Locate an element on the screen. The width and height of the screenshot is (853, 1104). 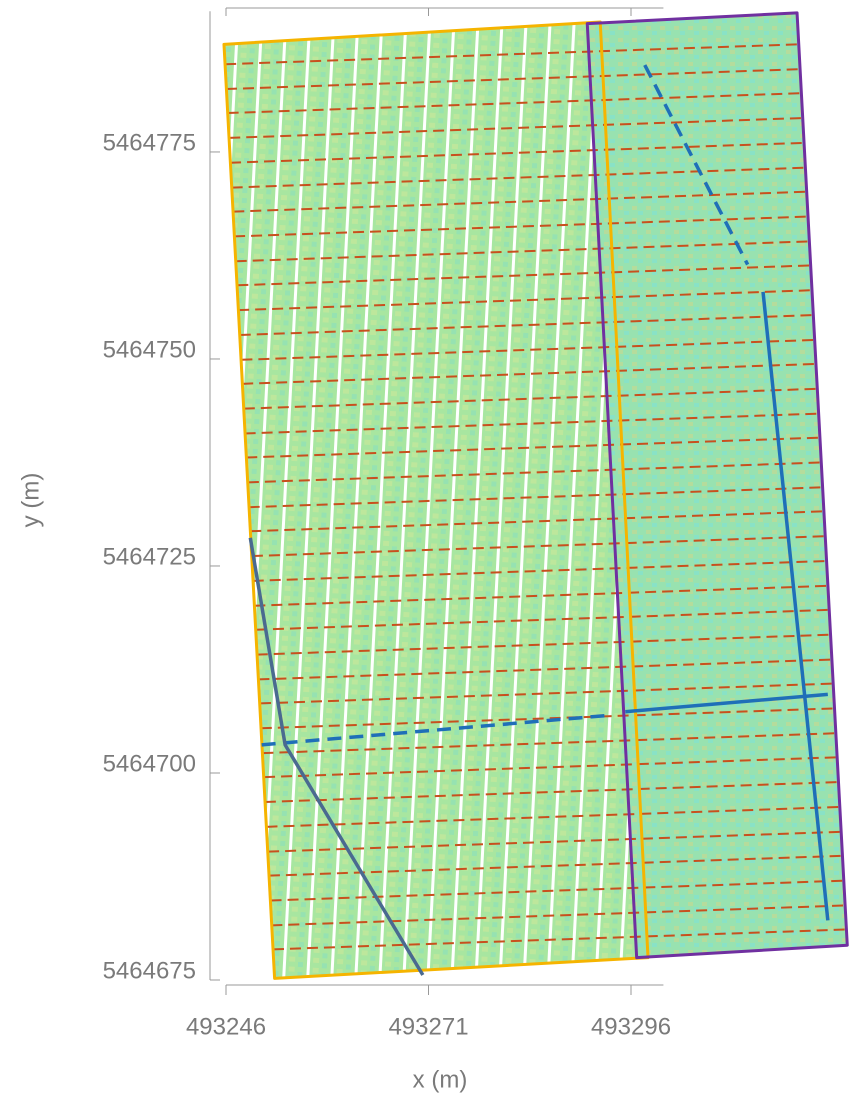
y-tick-label: 5464775 is located at coordinates (149, 142).